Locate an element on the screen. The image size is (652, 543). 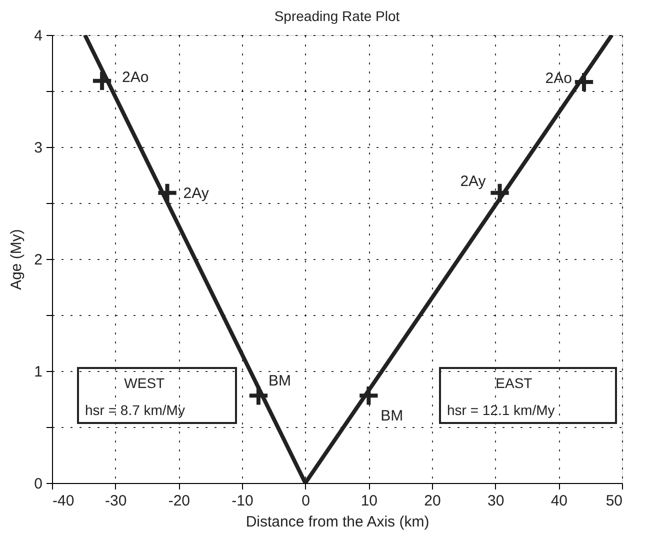
x-axis-title: Distance from the Axis (km) is located at coordinates (338, 522).